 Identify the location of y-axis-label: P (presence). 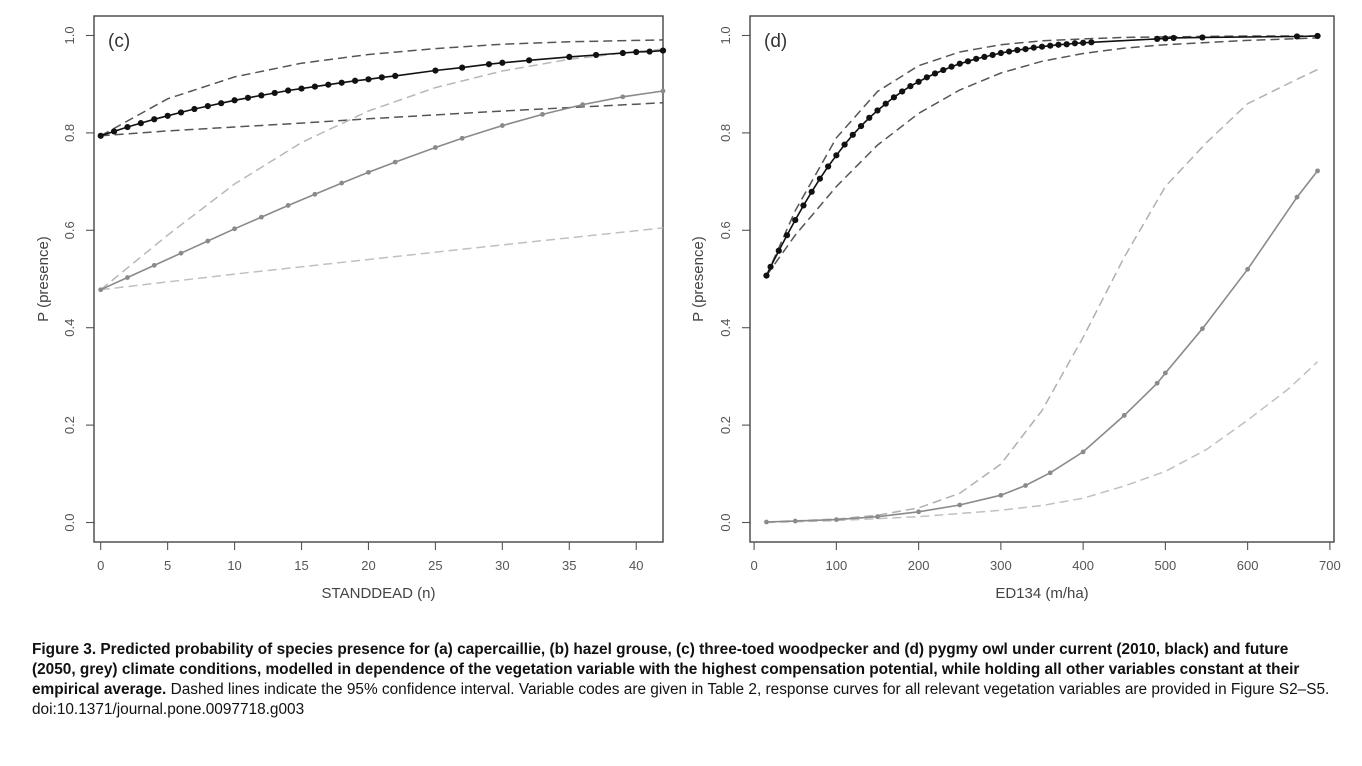
(43, 279).